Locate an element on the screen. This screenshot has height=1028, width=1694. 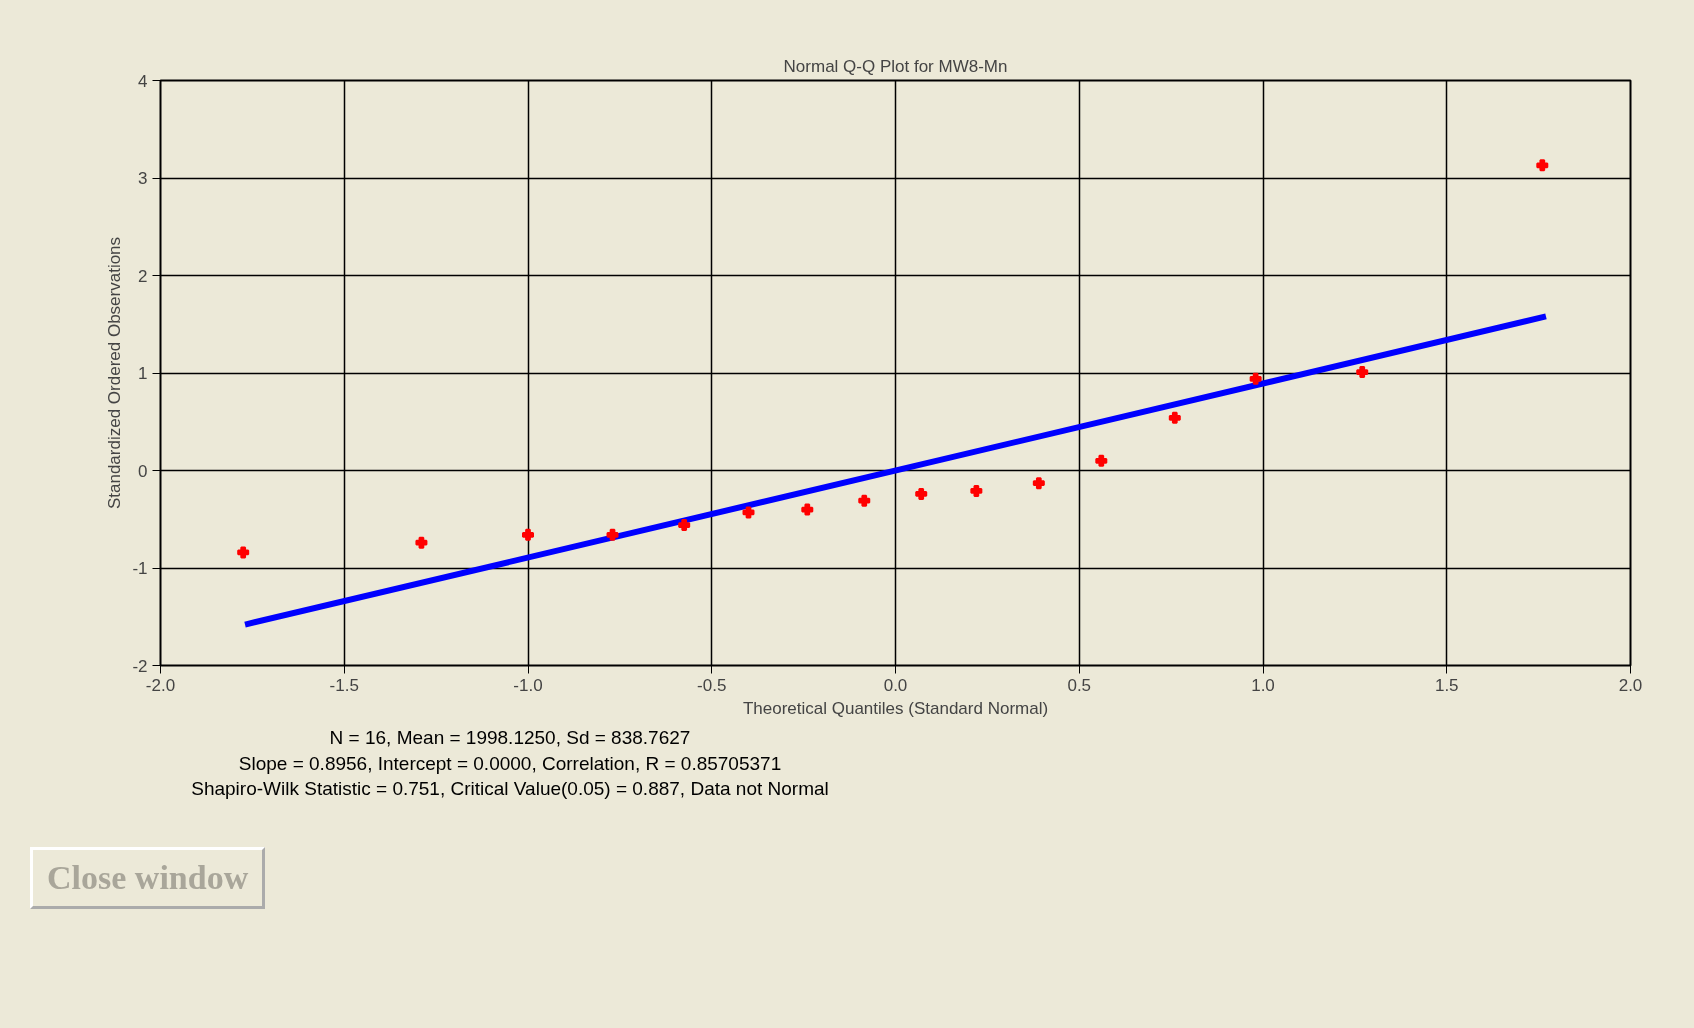
y-tick-label: 0 is located at coordinates (143, 471).